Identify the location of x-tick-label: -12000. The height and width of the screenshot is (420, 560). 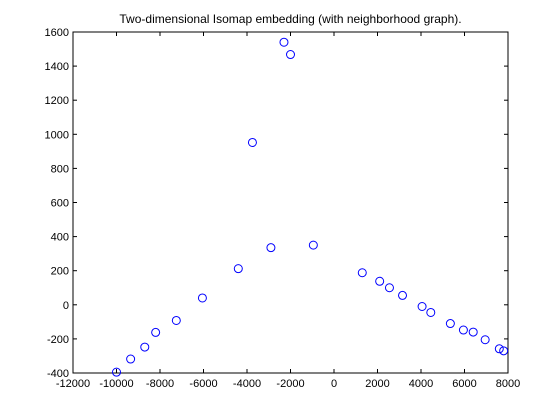
(73, 384).